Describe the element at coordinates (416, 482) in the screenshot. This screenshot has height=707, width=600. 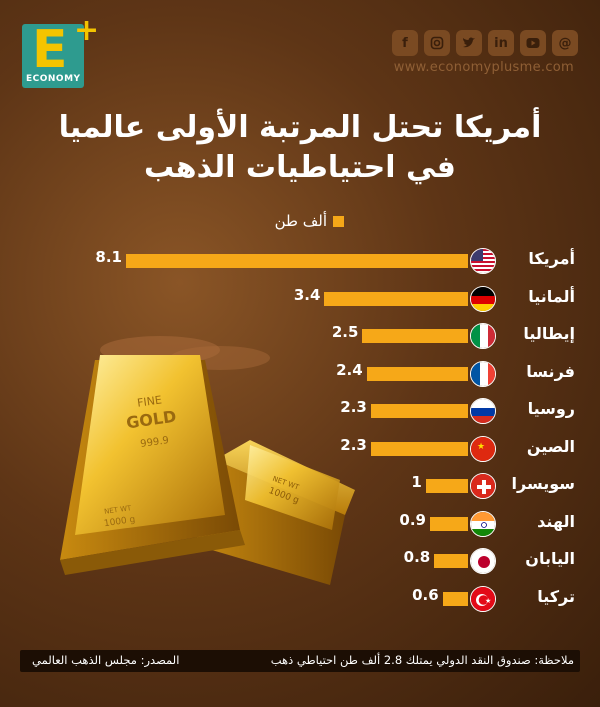
I see `value-label: 1` at that location.